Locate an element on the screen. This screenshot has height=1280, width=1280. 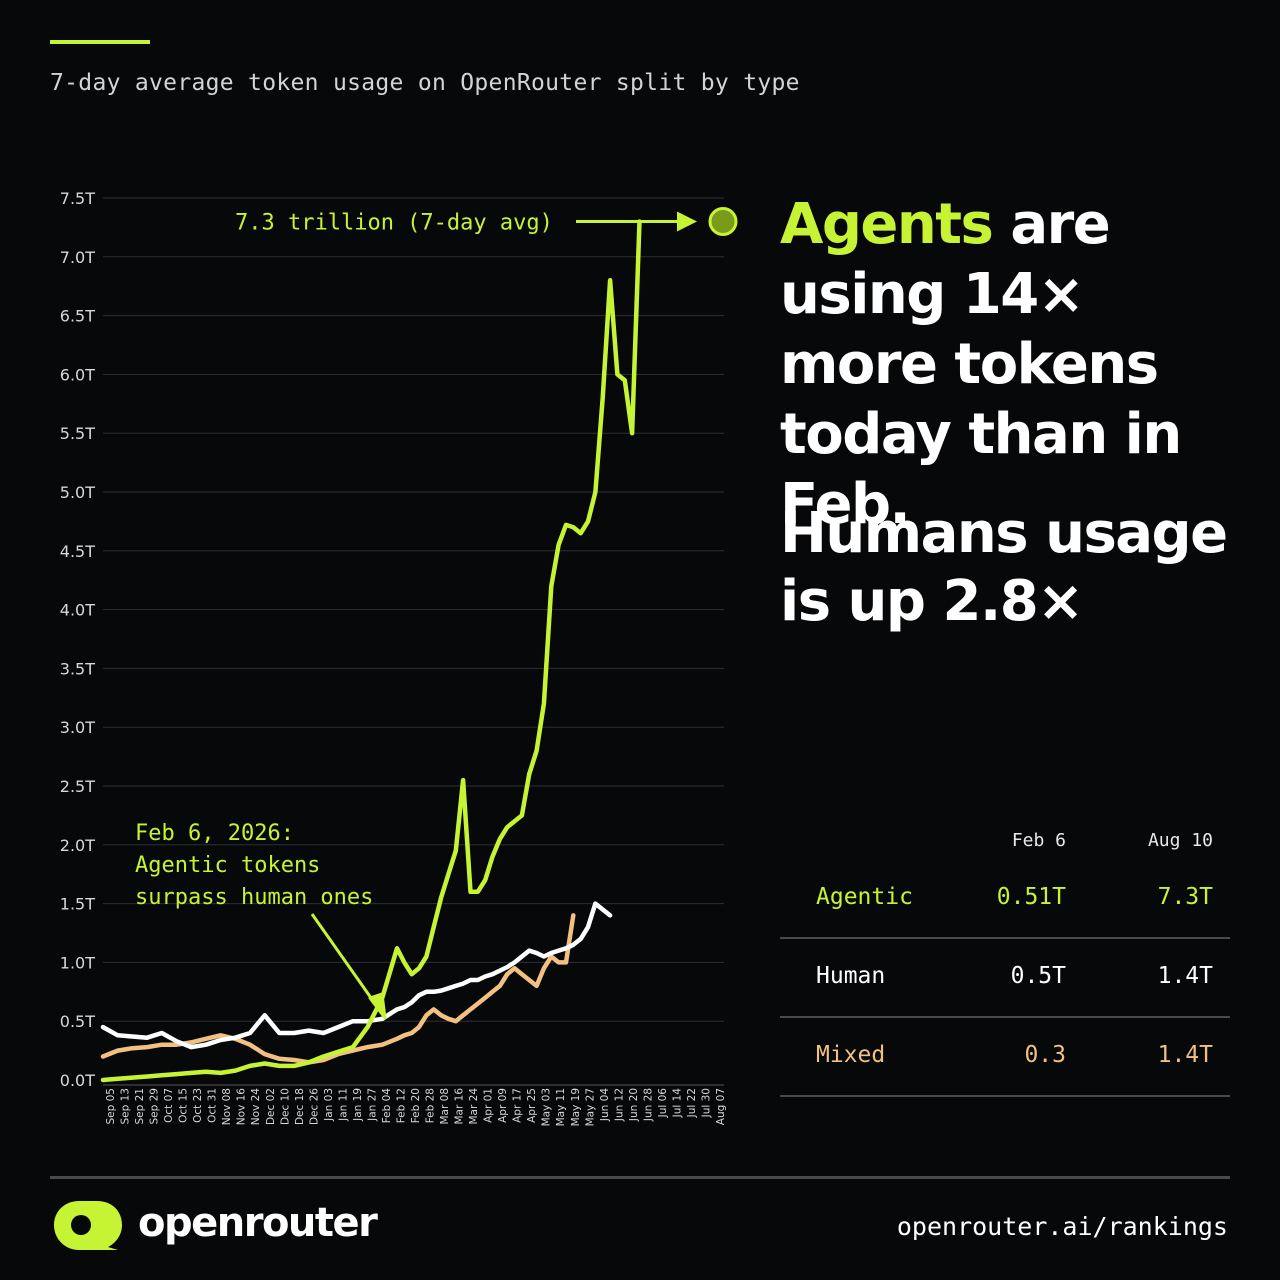
rankings-link: openrouter.ai/rankings is located at coordinates (1062, 1226).